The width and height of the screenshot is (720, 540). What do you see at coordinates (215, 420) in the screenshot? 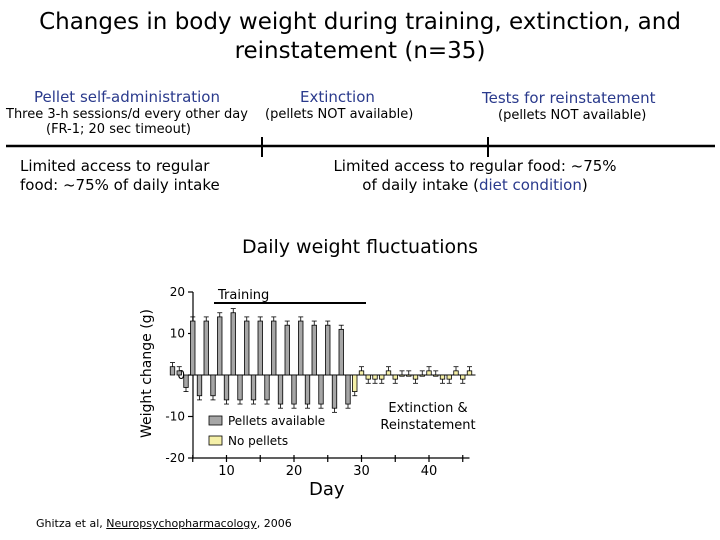
I see `legend-swatch-pellets` at bounding box center [215, 420].